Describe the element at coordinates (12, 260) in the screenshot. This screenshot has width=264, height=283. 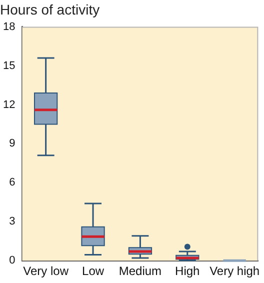
I see `y-tick-label: 0` at that location.